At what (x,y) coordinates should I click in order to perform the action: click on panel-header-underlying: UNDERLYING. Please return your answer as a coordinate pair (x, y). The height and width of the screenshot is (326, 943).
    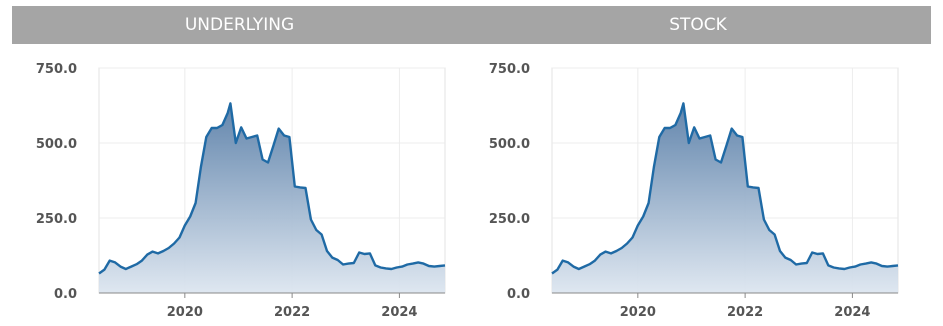
    Looking at the image, I should click on (239, 25).